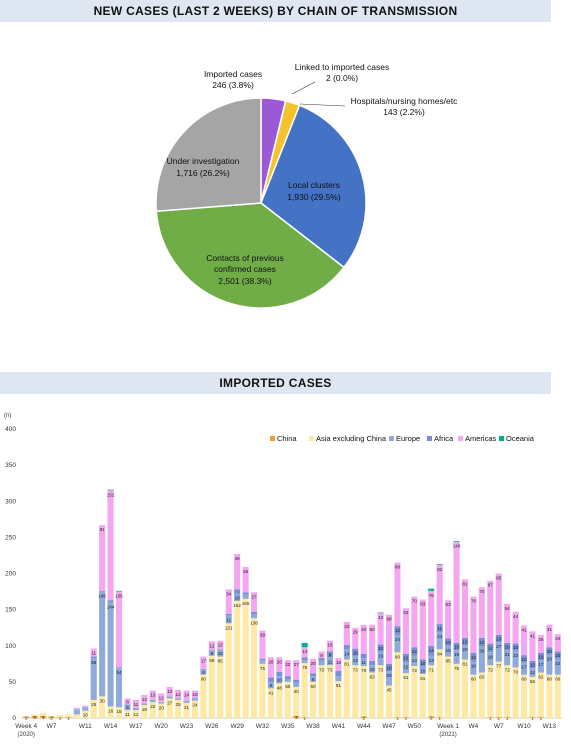 The height and width of the screenshot is (753, 571). Describe the element at coordinates (263, 635) in the screenshot. I see `bar-value-label: 39` at that location.